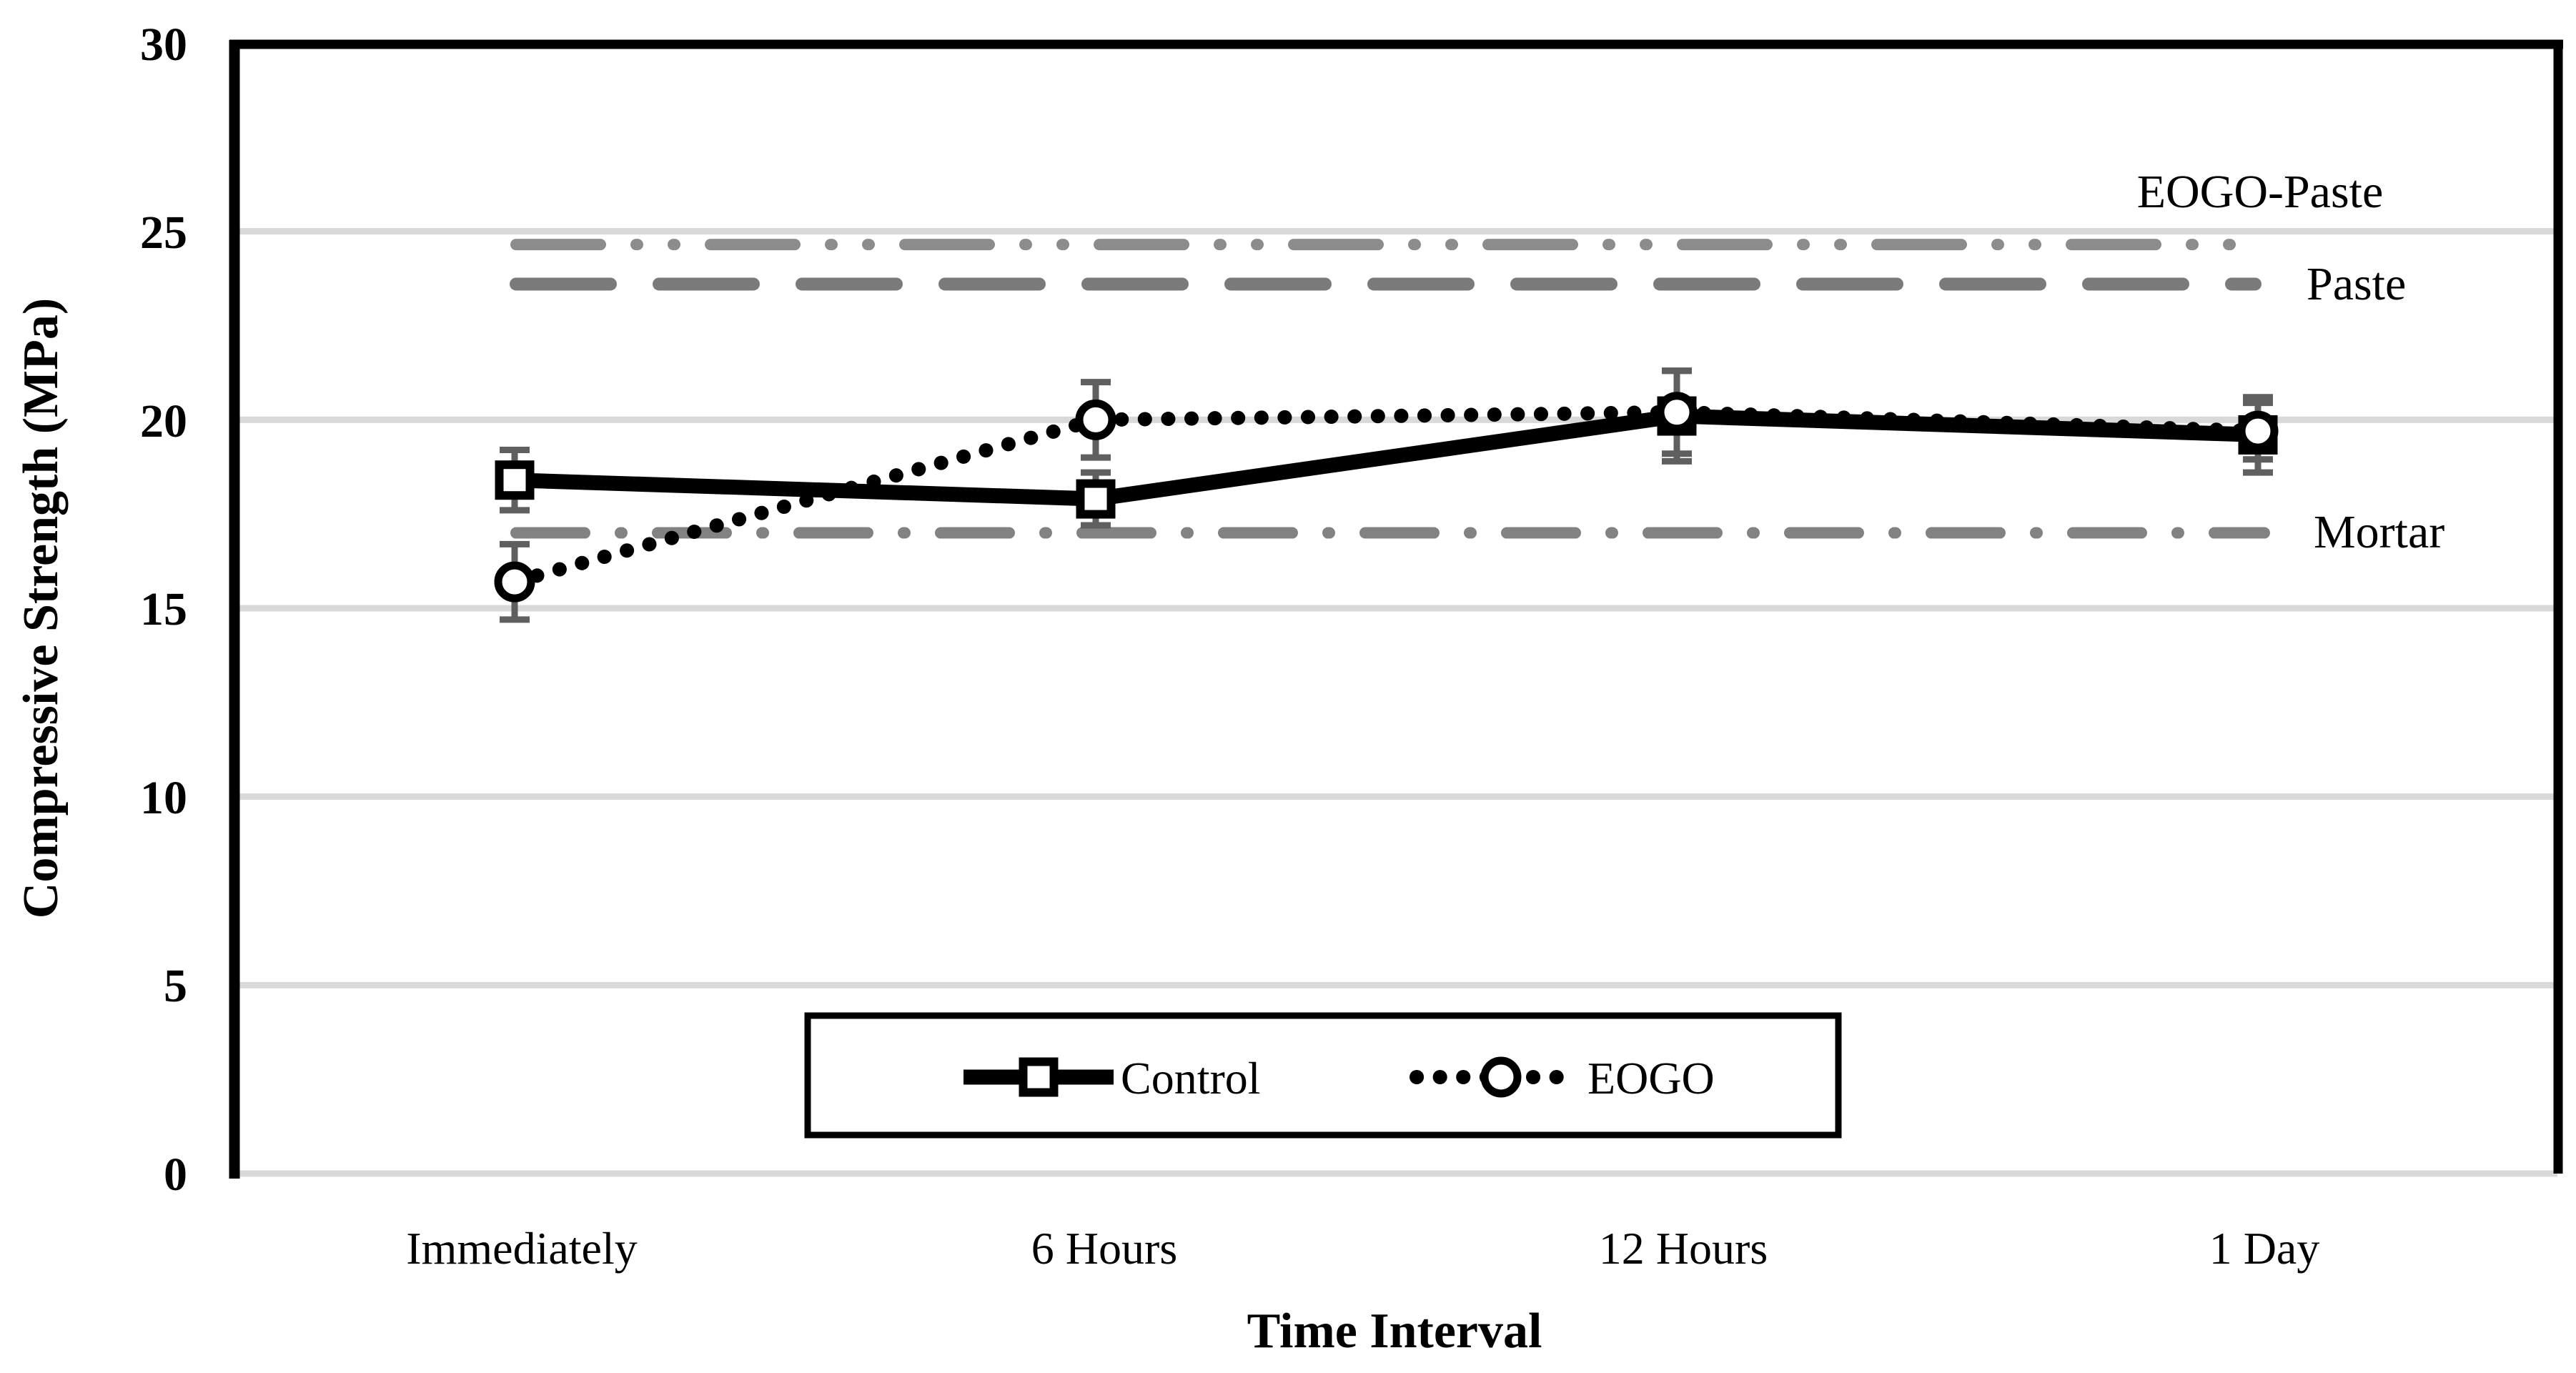 This screenshot has width=2576, height=1373. What do you see at coordinates (1684, 1248) in the screenshot?
I see `x-tick-12-hours: 12 Hours` at bounding box center [1684, 1248].